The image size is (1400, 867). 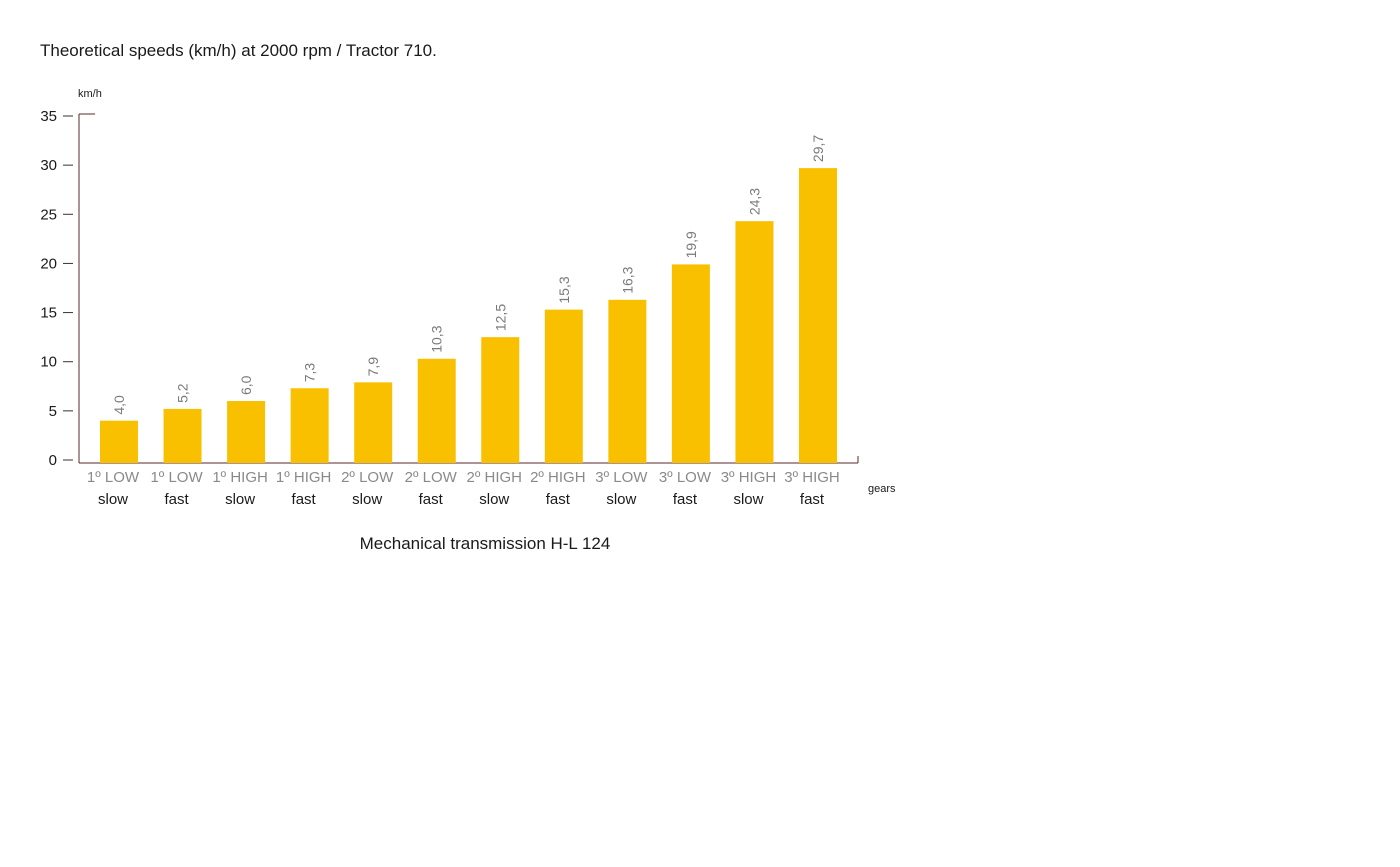 What do you see at coordinates (48, 214) in the screenshot?
I see `y-tick-label: 25` at bounding box center [48, 214].